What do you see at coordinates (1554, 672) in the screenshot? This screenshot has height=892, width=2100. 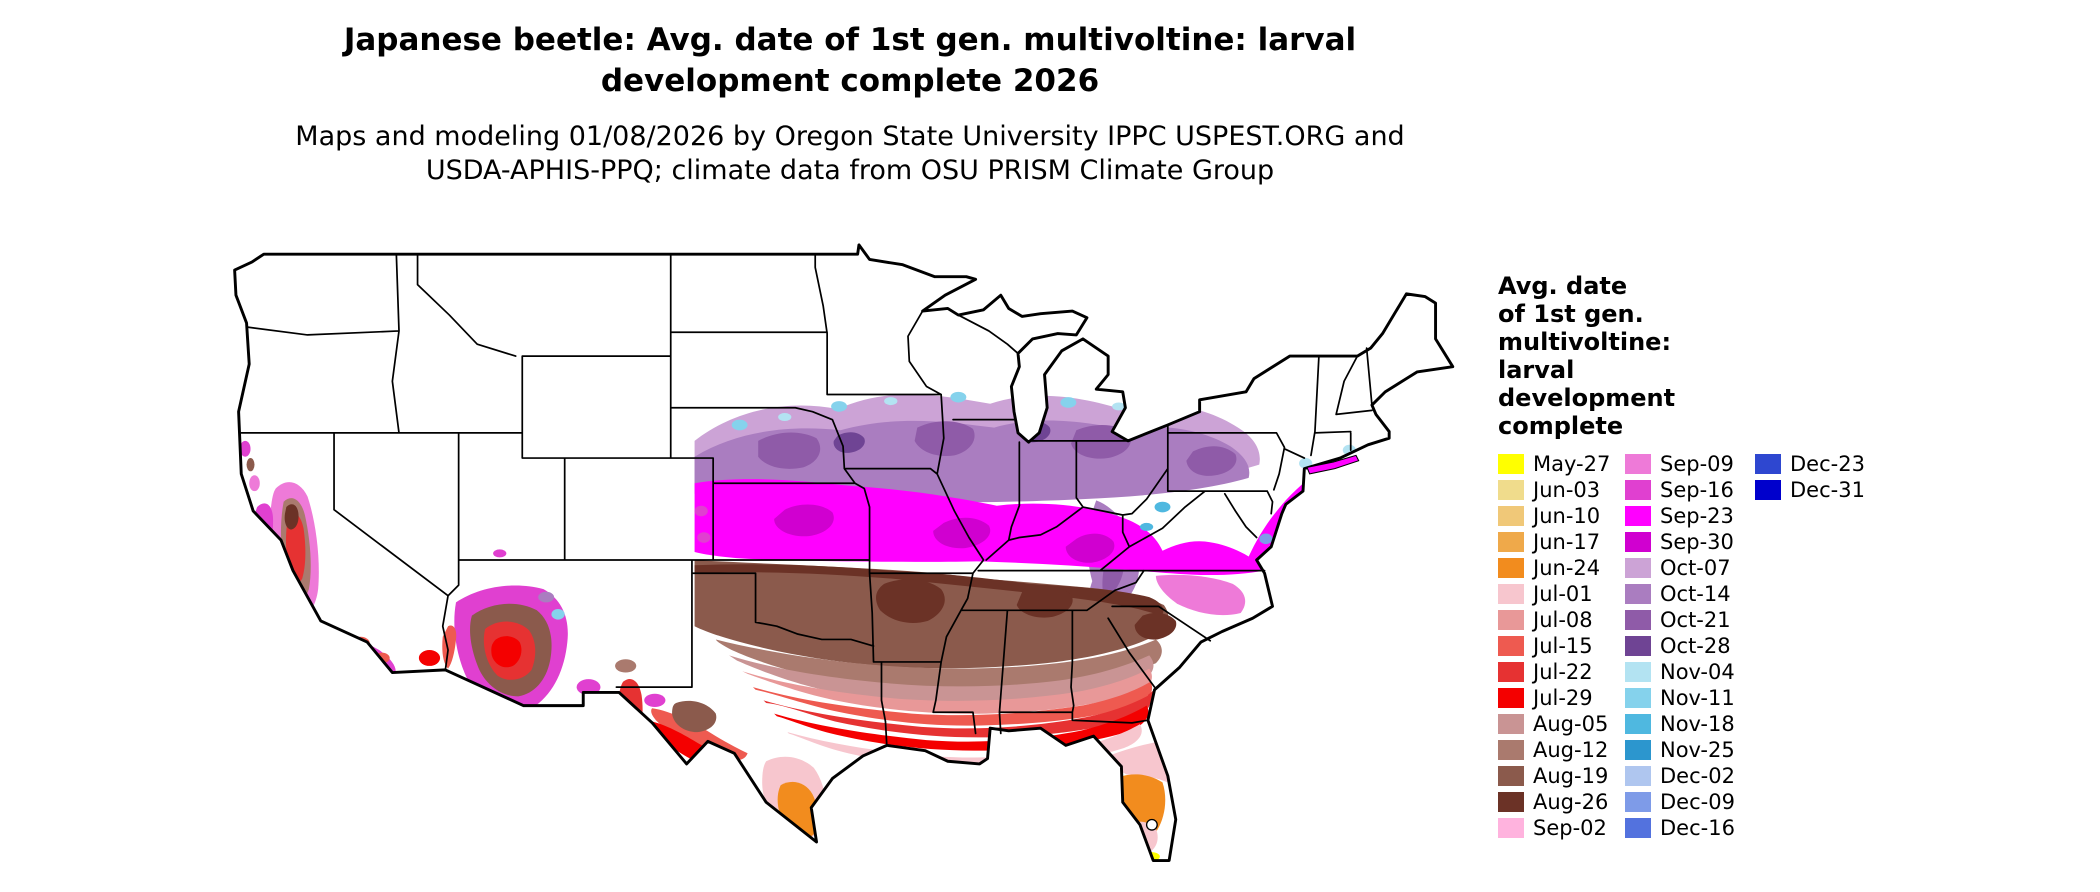 I see `legend-row: Jul-22` at bounding box center [1554, 672].